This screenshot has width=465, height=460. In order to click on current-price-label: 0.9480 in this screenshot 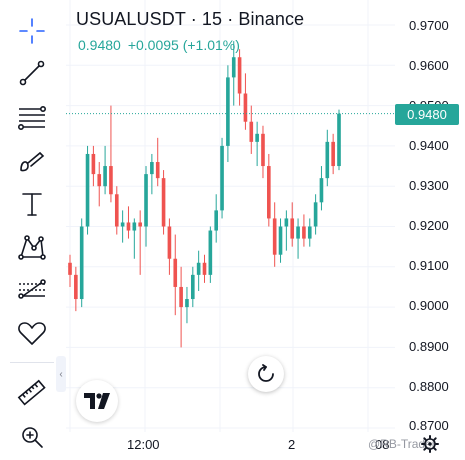, I will do `click(427, 114)`.